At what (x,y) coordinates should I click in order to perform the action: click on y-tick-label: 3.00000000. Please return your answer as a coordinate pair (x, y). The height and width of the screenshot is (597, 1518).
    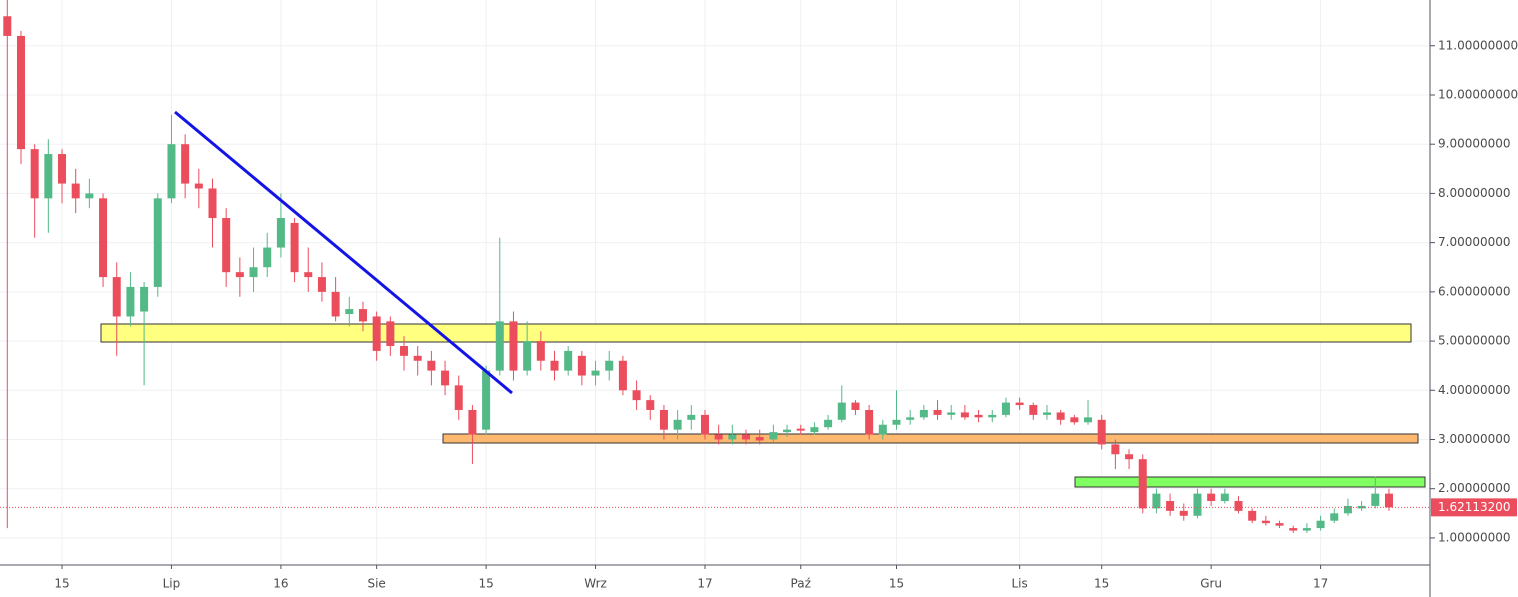
    Looking at the image, I should click on (1474, 439).